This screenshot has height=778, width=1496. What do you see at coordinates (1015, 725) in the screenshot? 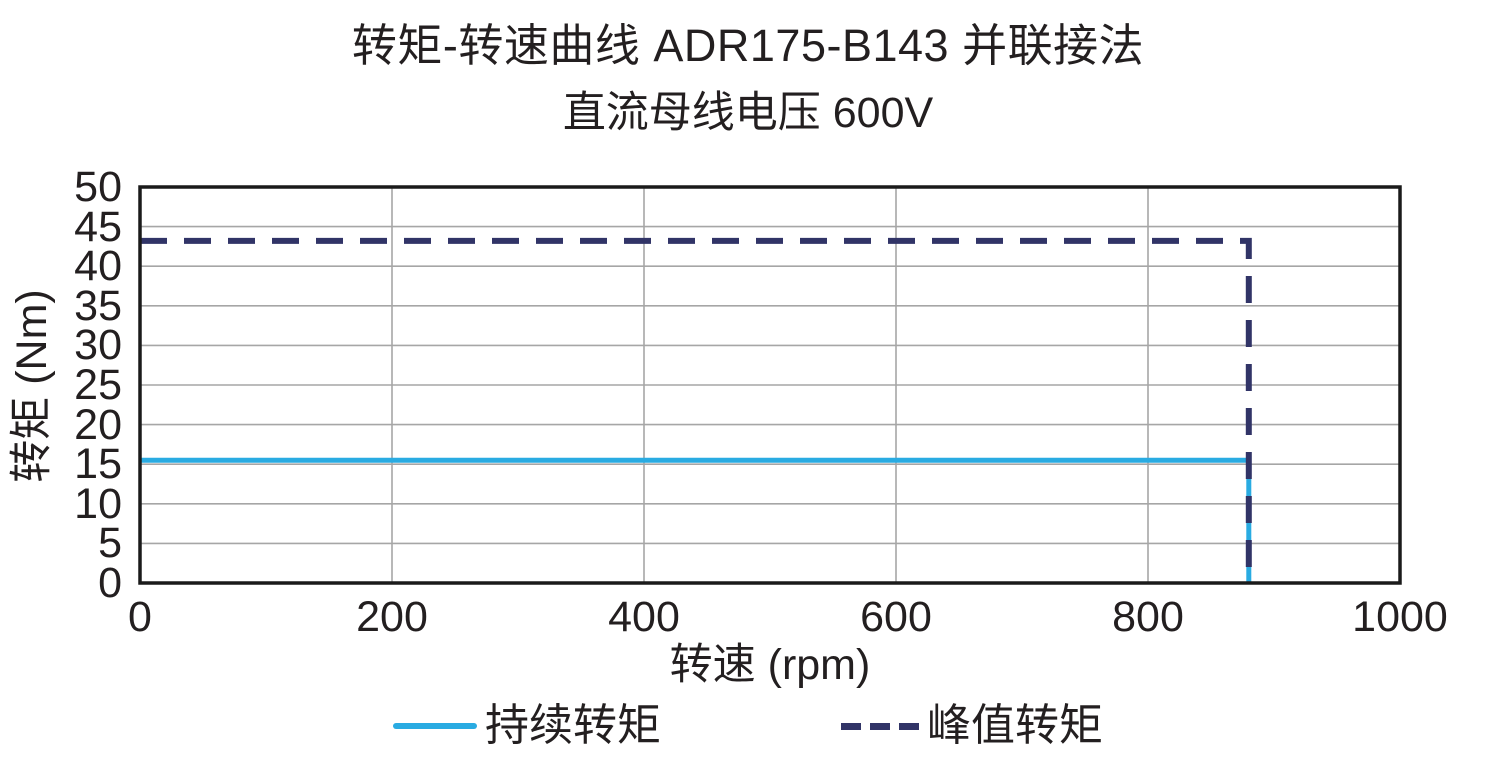
I see `legend-label: 峰值转矩` at bounding box center [1015, 725].